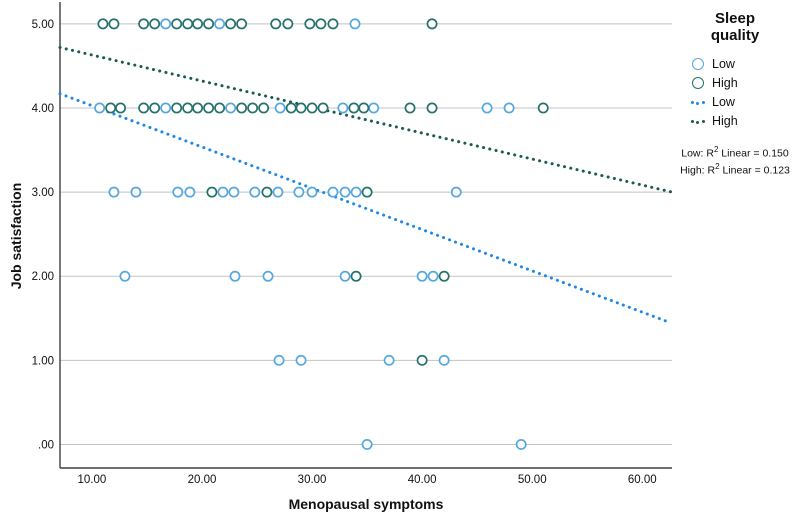 Image resolution: width=797 pixels, height=526 pixels. What do you see at coordinates (735, 169) in the screenshot?
I see `r-squared-high: High: R2 Linear = 0.123` at bounding box center [735, 169].